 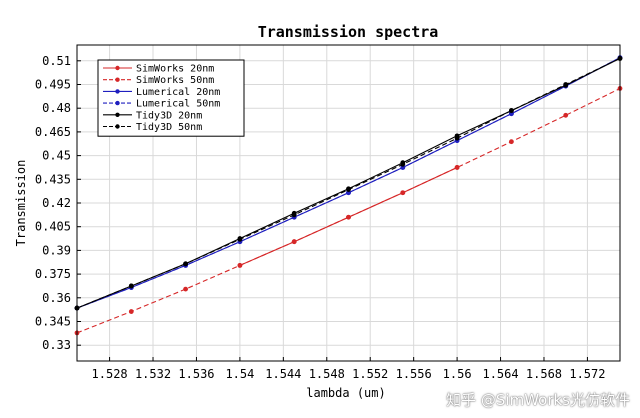 What do you see at coordinates (153, 374) in the screenshot?
I see `x-tick-label: 1.532` at bounding box center [153, 374].